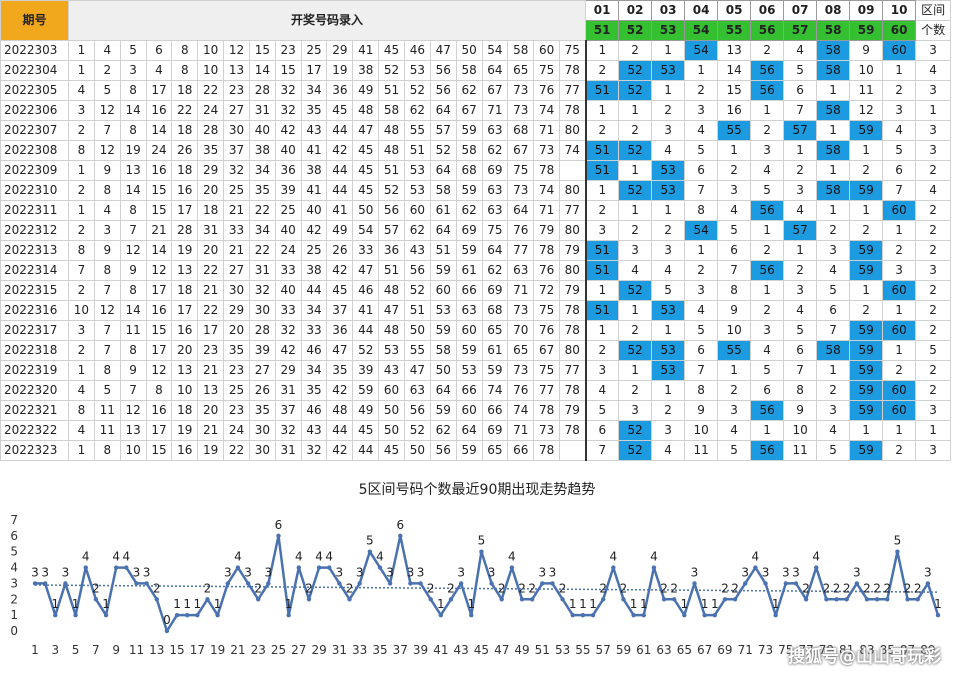 Image resolution: width=955 pixels, height=675 pixels. What do you see at coordinates (495, 450) in the screenshot?
I see `drawn-number-cell: 65` at bounding box center [495, 450].